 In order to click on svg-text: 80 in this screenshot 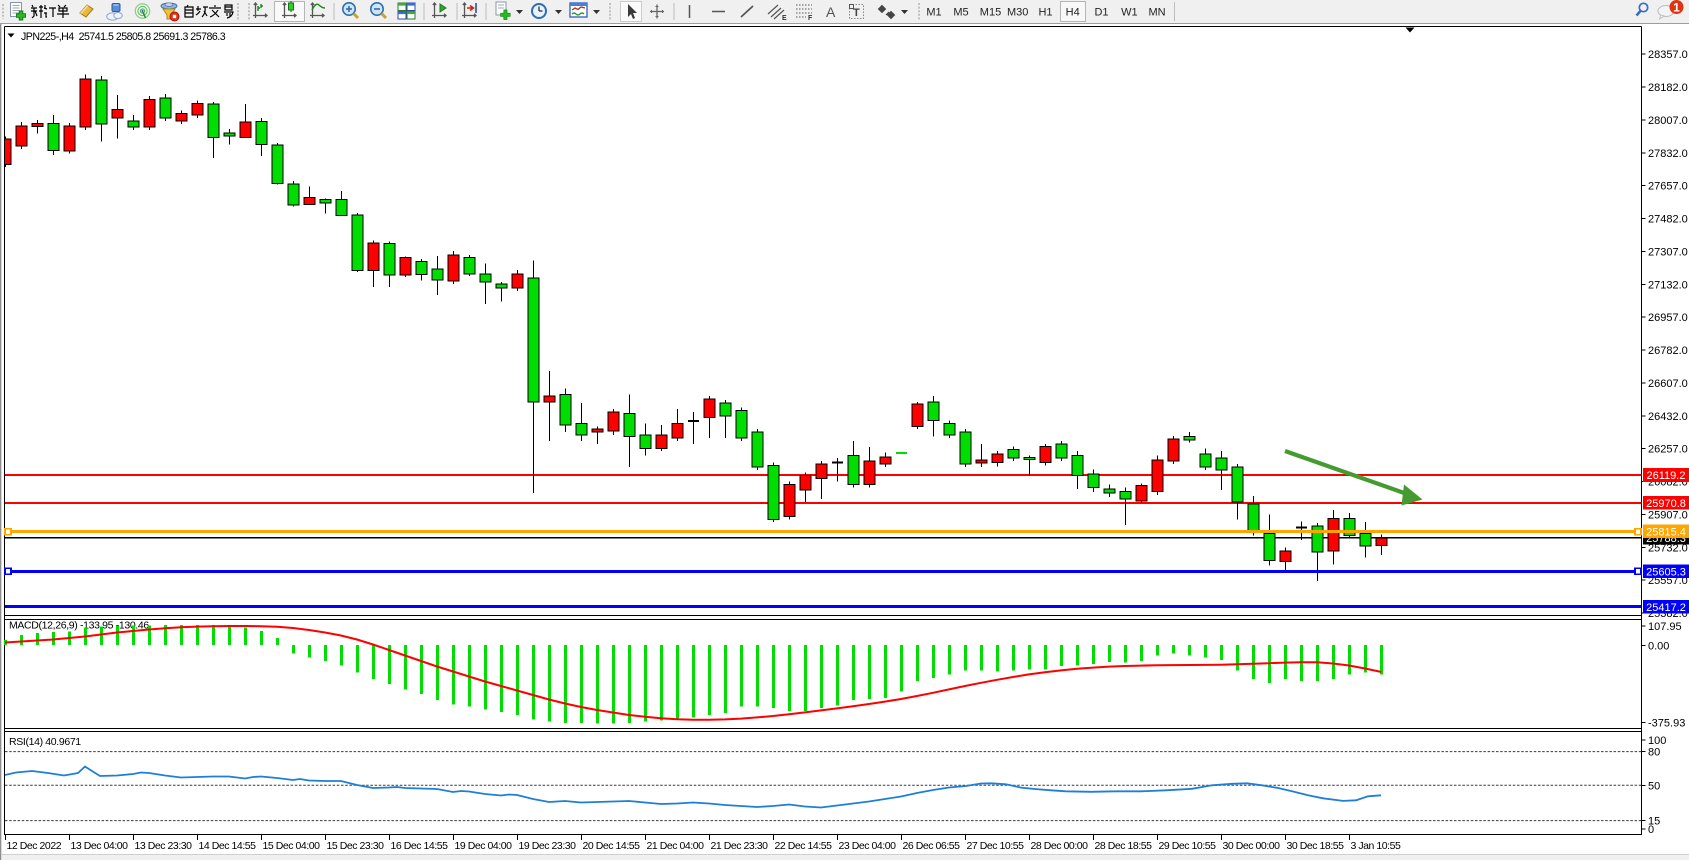, I will do `click(1654, 753)`.